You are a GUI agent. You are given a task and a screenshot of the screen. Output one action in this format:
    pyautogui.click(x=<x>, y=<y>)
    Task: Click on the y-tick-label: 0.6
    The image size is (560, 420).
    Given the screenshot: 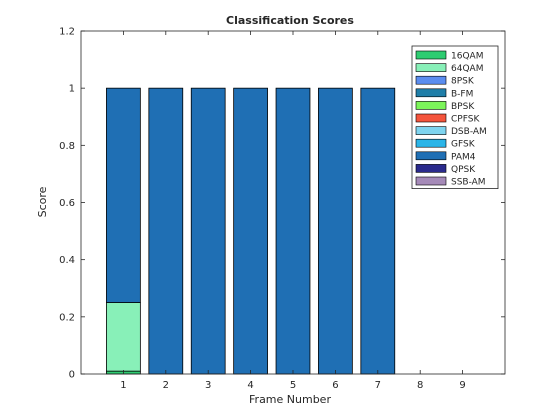 What is the action you would take?
    pyautogui.click(x=67, y=203)
    